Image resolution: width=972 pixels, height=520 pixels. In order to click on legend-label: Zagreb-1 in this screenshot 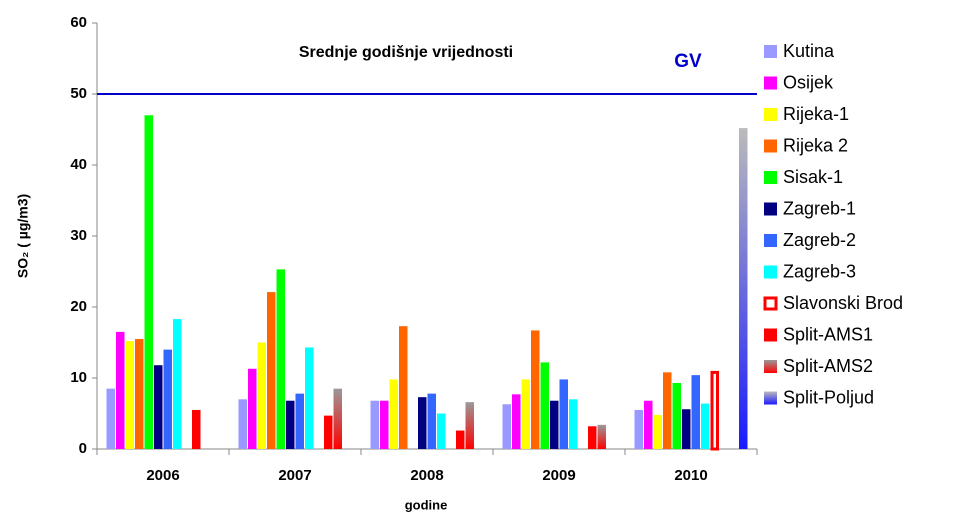, I will do `click(819, 208)`.